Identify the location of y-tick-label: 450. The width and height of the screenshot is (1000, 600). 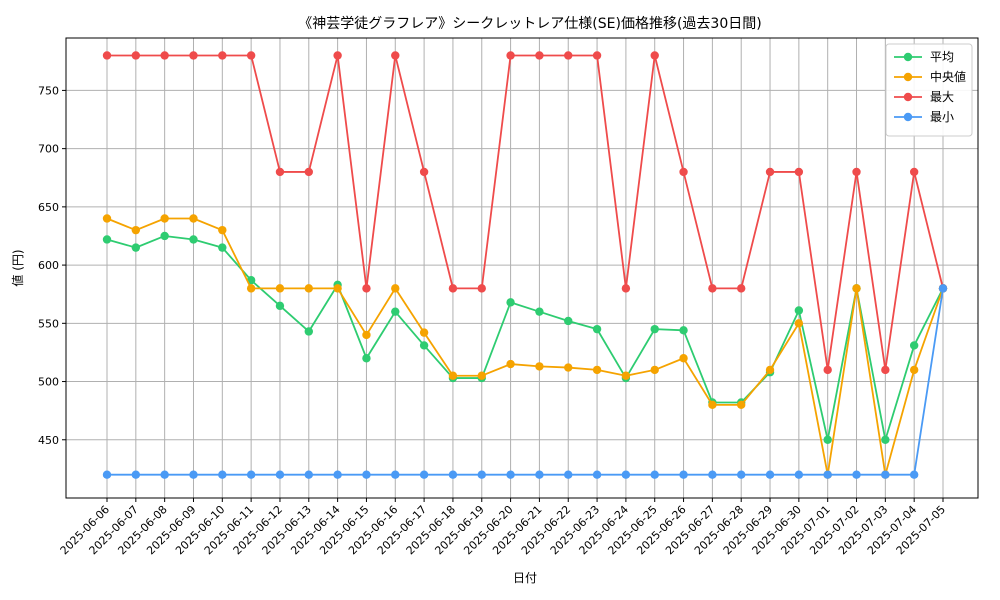
(48, 440).